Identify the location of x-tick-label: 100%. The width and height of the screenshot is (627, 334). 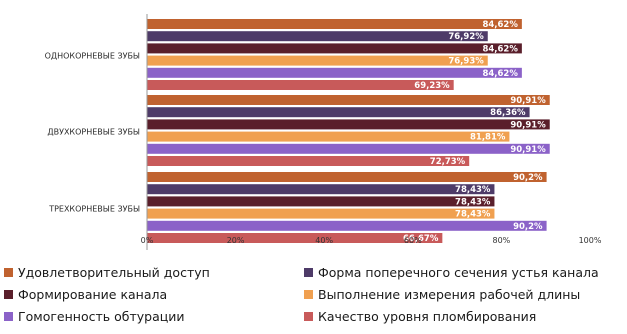
(590, 240).